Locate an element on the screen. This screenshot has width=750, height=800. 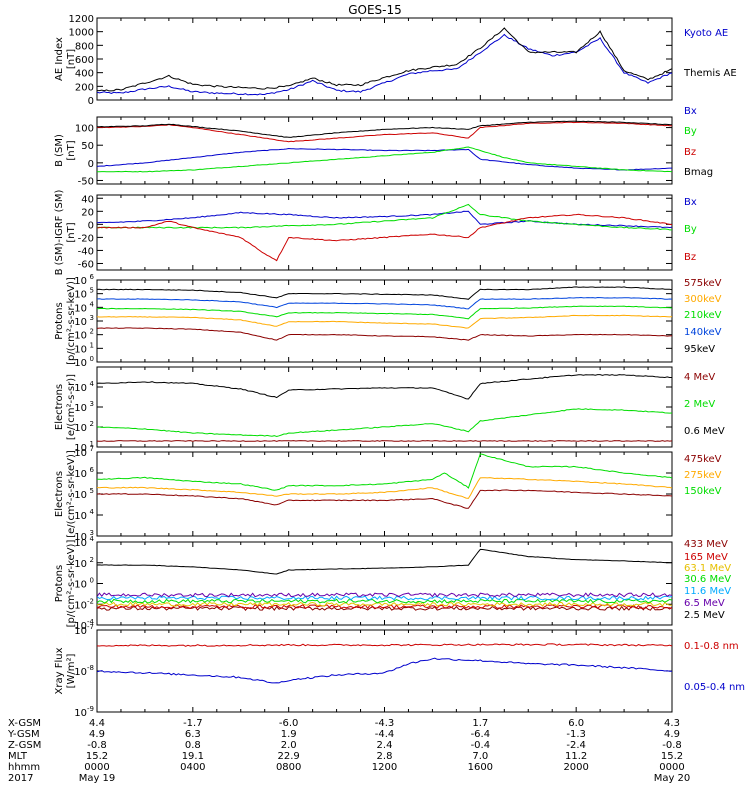
footer-start-date: May 19 is located at coordinates (97, 778).